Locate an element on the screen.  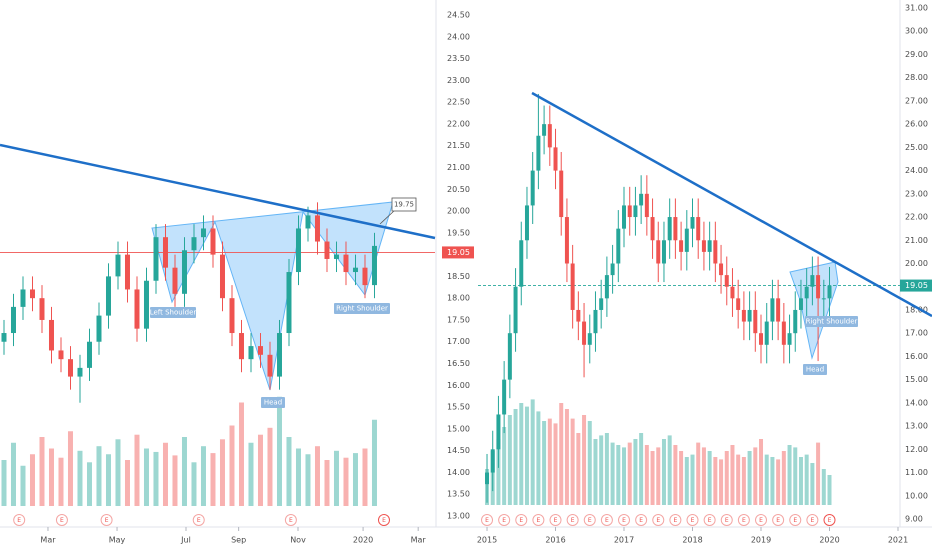
y-tick-label: 17.50 is located at coordinates (458, 319).